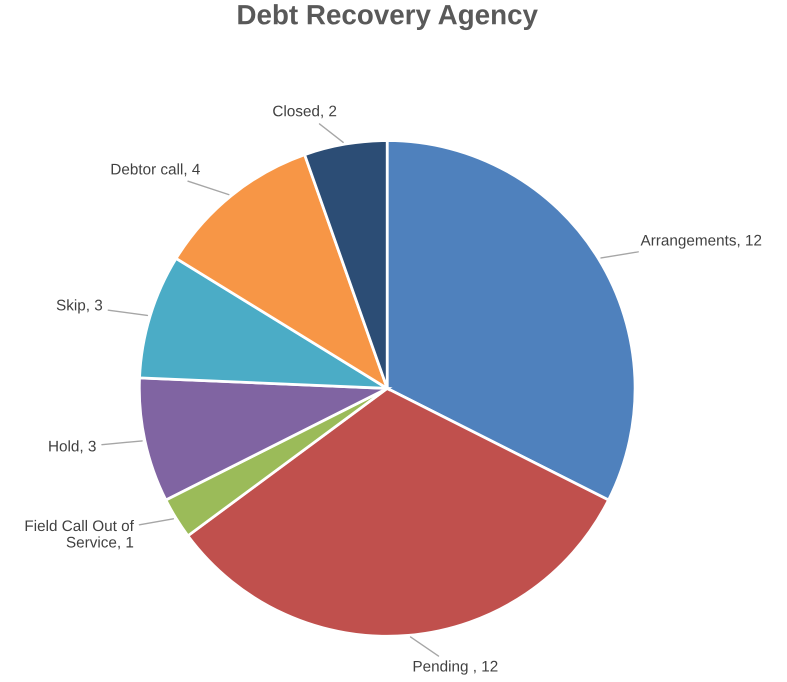 This screenshot has width=787, height=682. I want to click on slice-label: Field Call Out of Service, 1, so click(80, 535).